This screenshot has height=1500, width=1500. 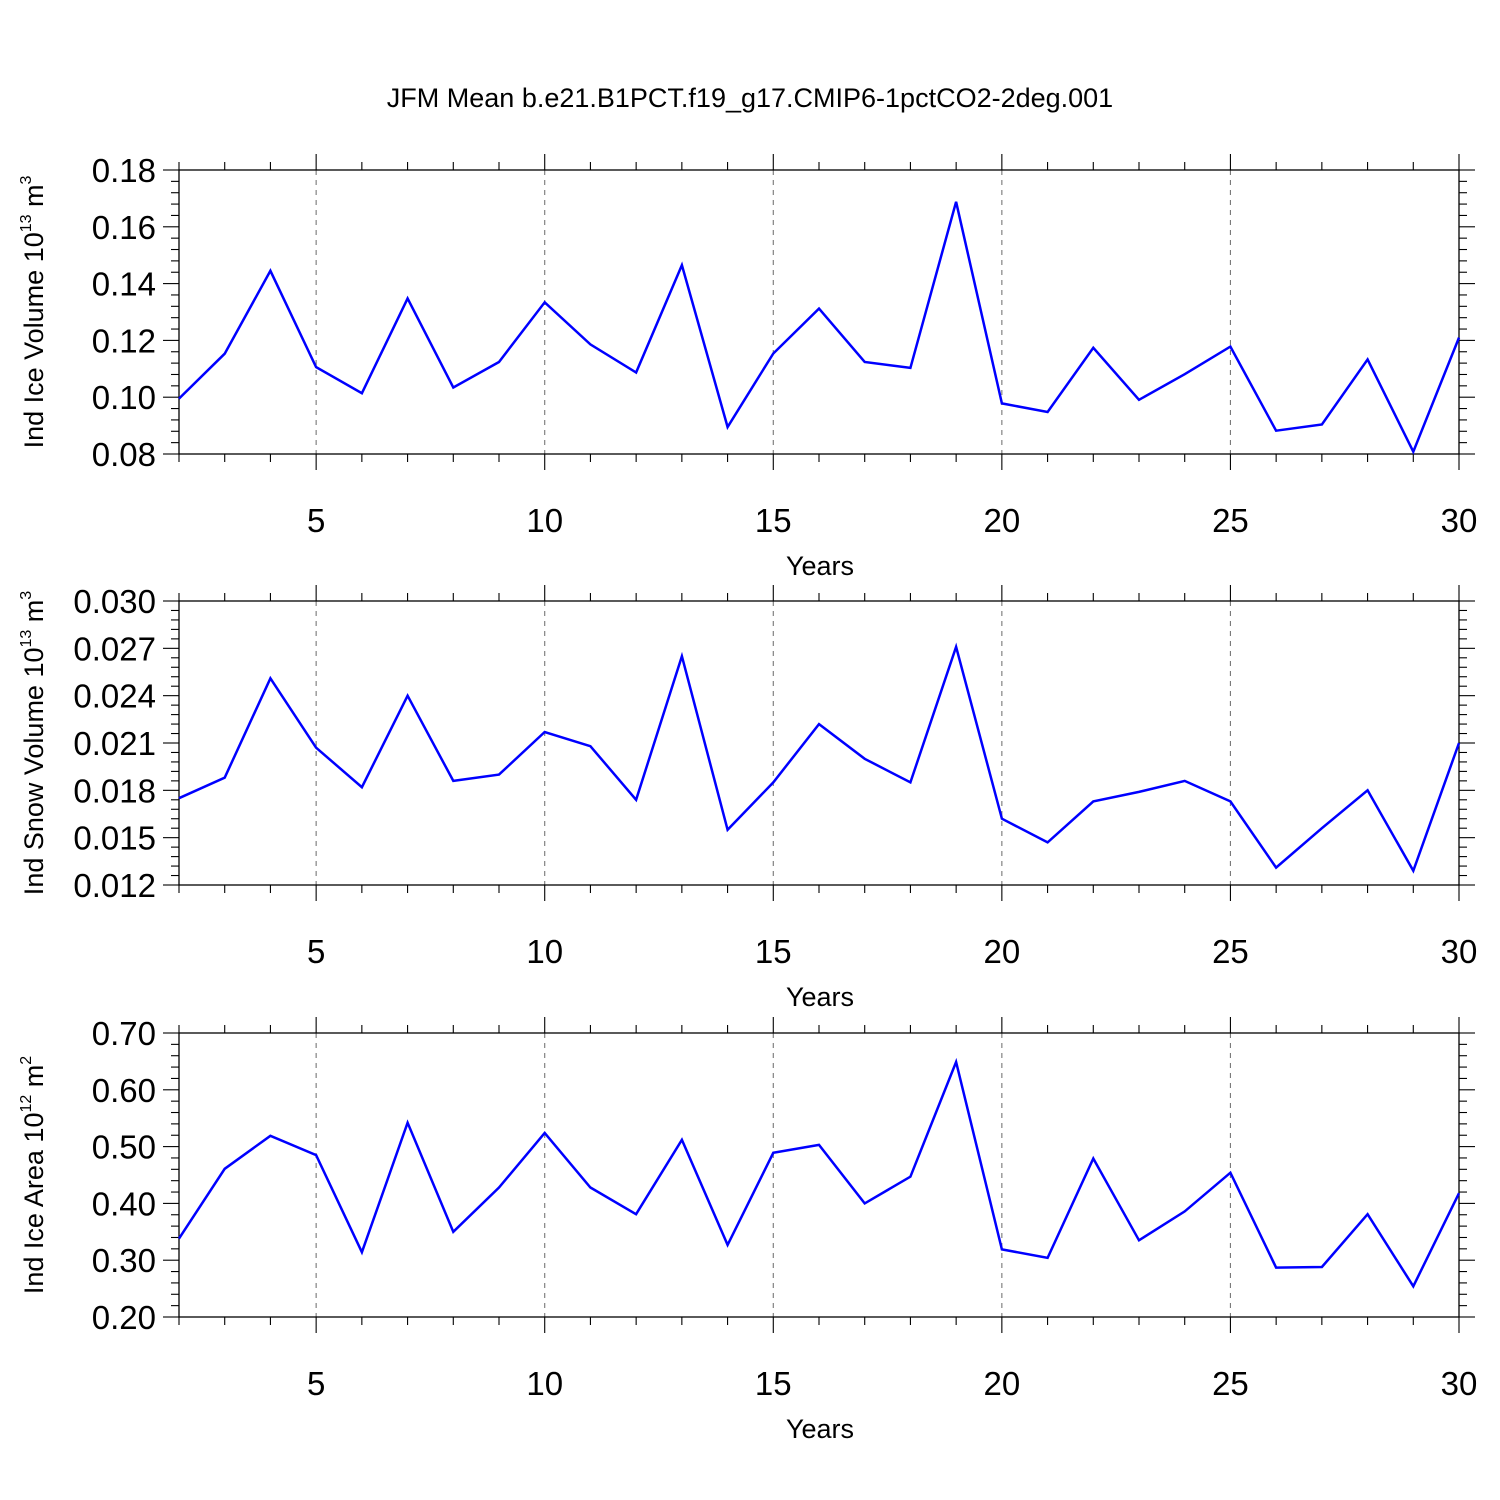 What do you see at coordinates (124, 170) in the screenshot?
I see `y-tick-label: 0.18` at bounding box center [124, 170].